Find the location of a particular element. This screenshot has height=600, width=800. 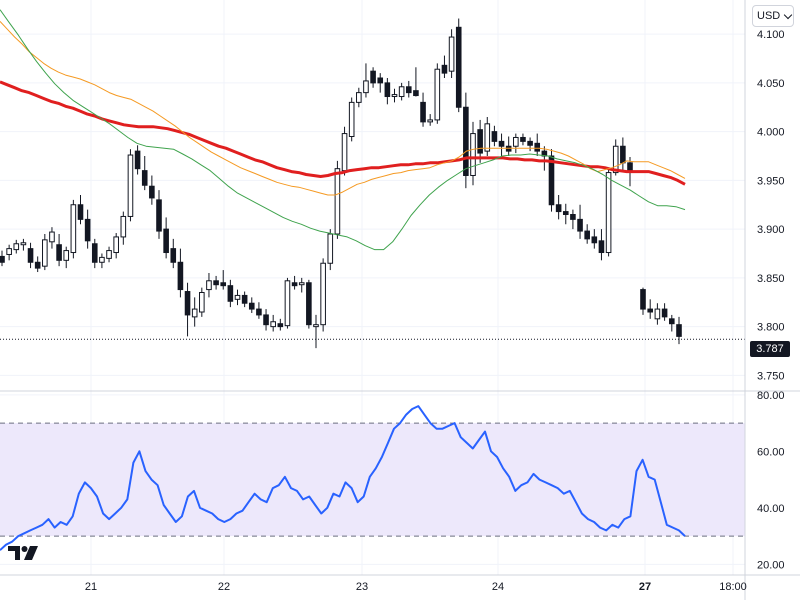

price-axis-tick-label: 3.900 is located at coordinates (771, 230).